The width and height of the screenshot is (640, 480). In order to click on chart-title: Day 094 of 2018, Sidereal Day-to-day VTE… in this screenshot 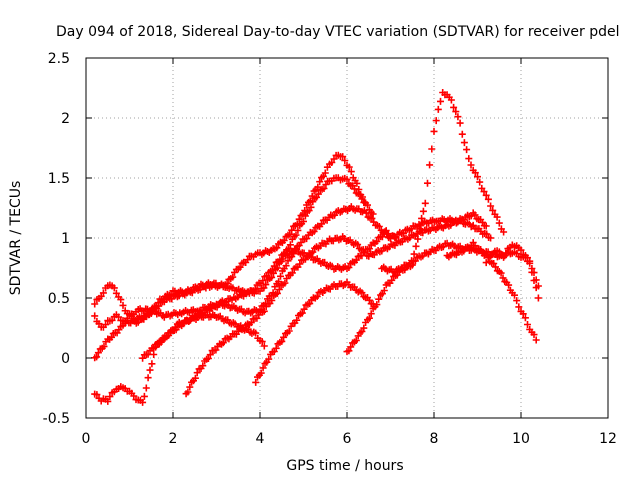, I will do `click(338, 32)`.